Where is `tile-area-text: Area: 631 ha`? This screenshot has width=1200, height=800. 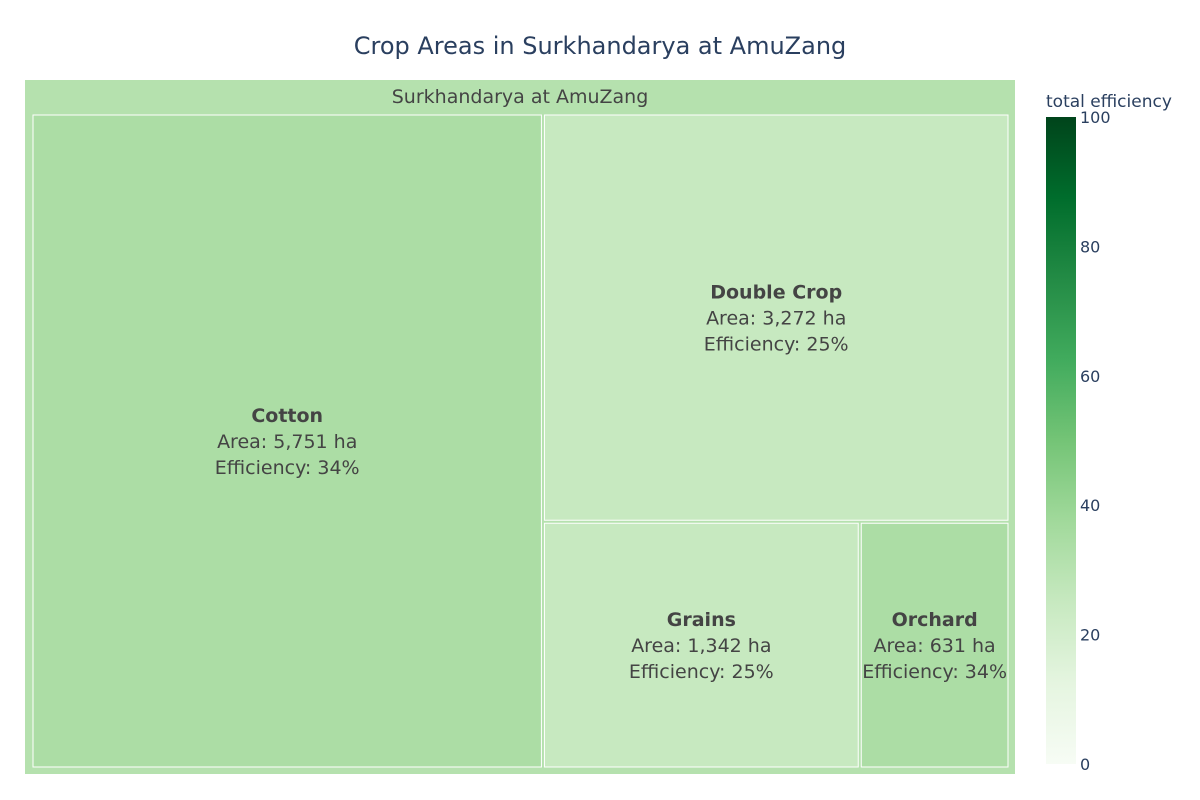 tile-area-text: Area: 631 ha is located at coordinates (935, 646).